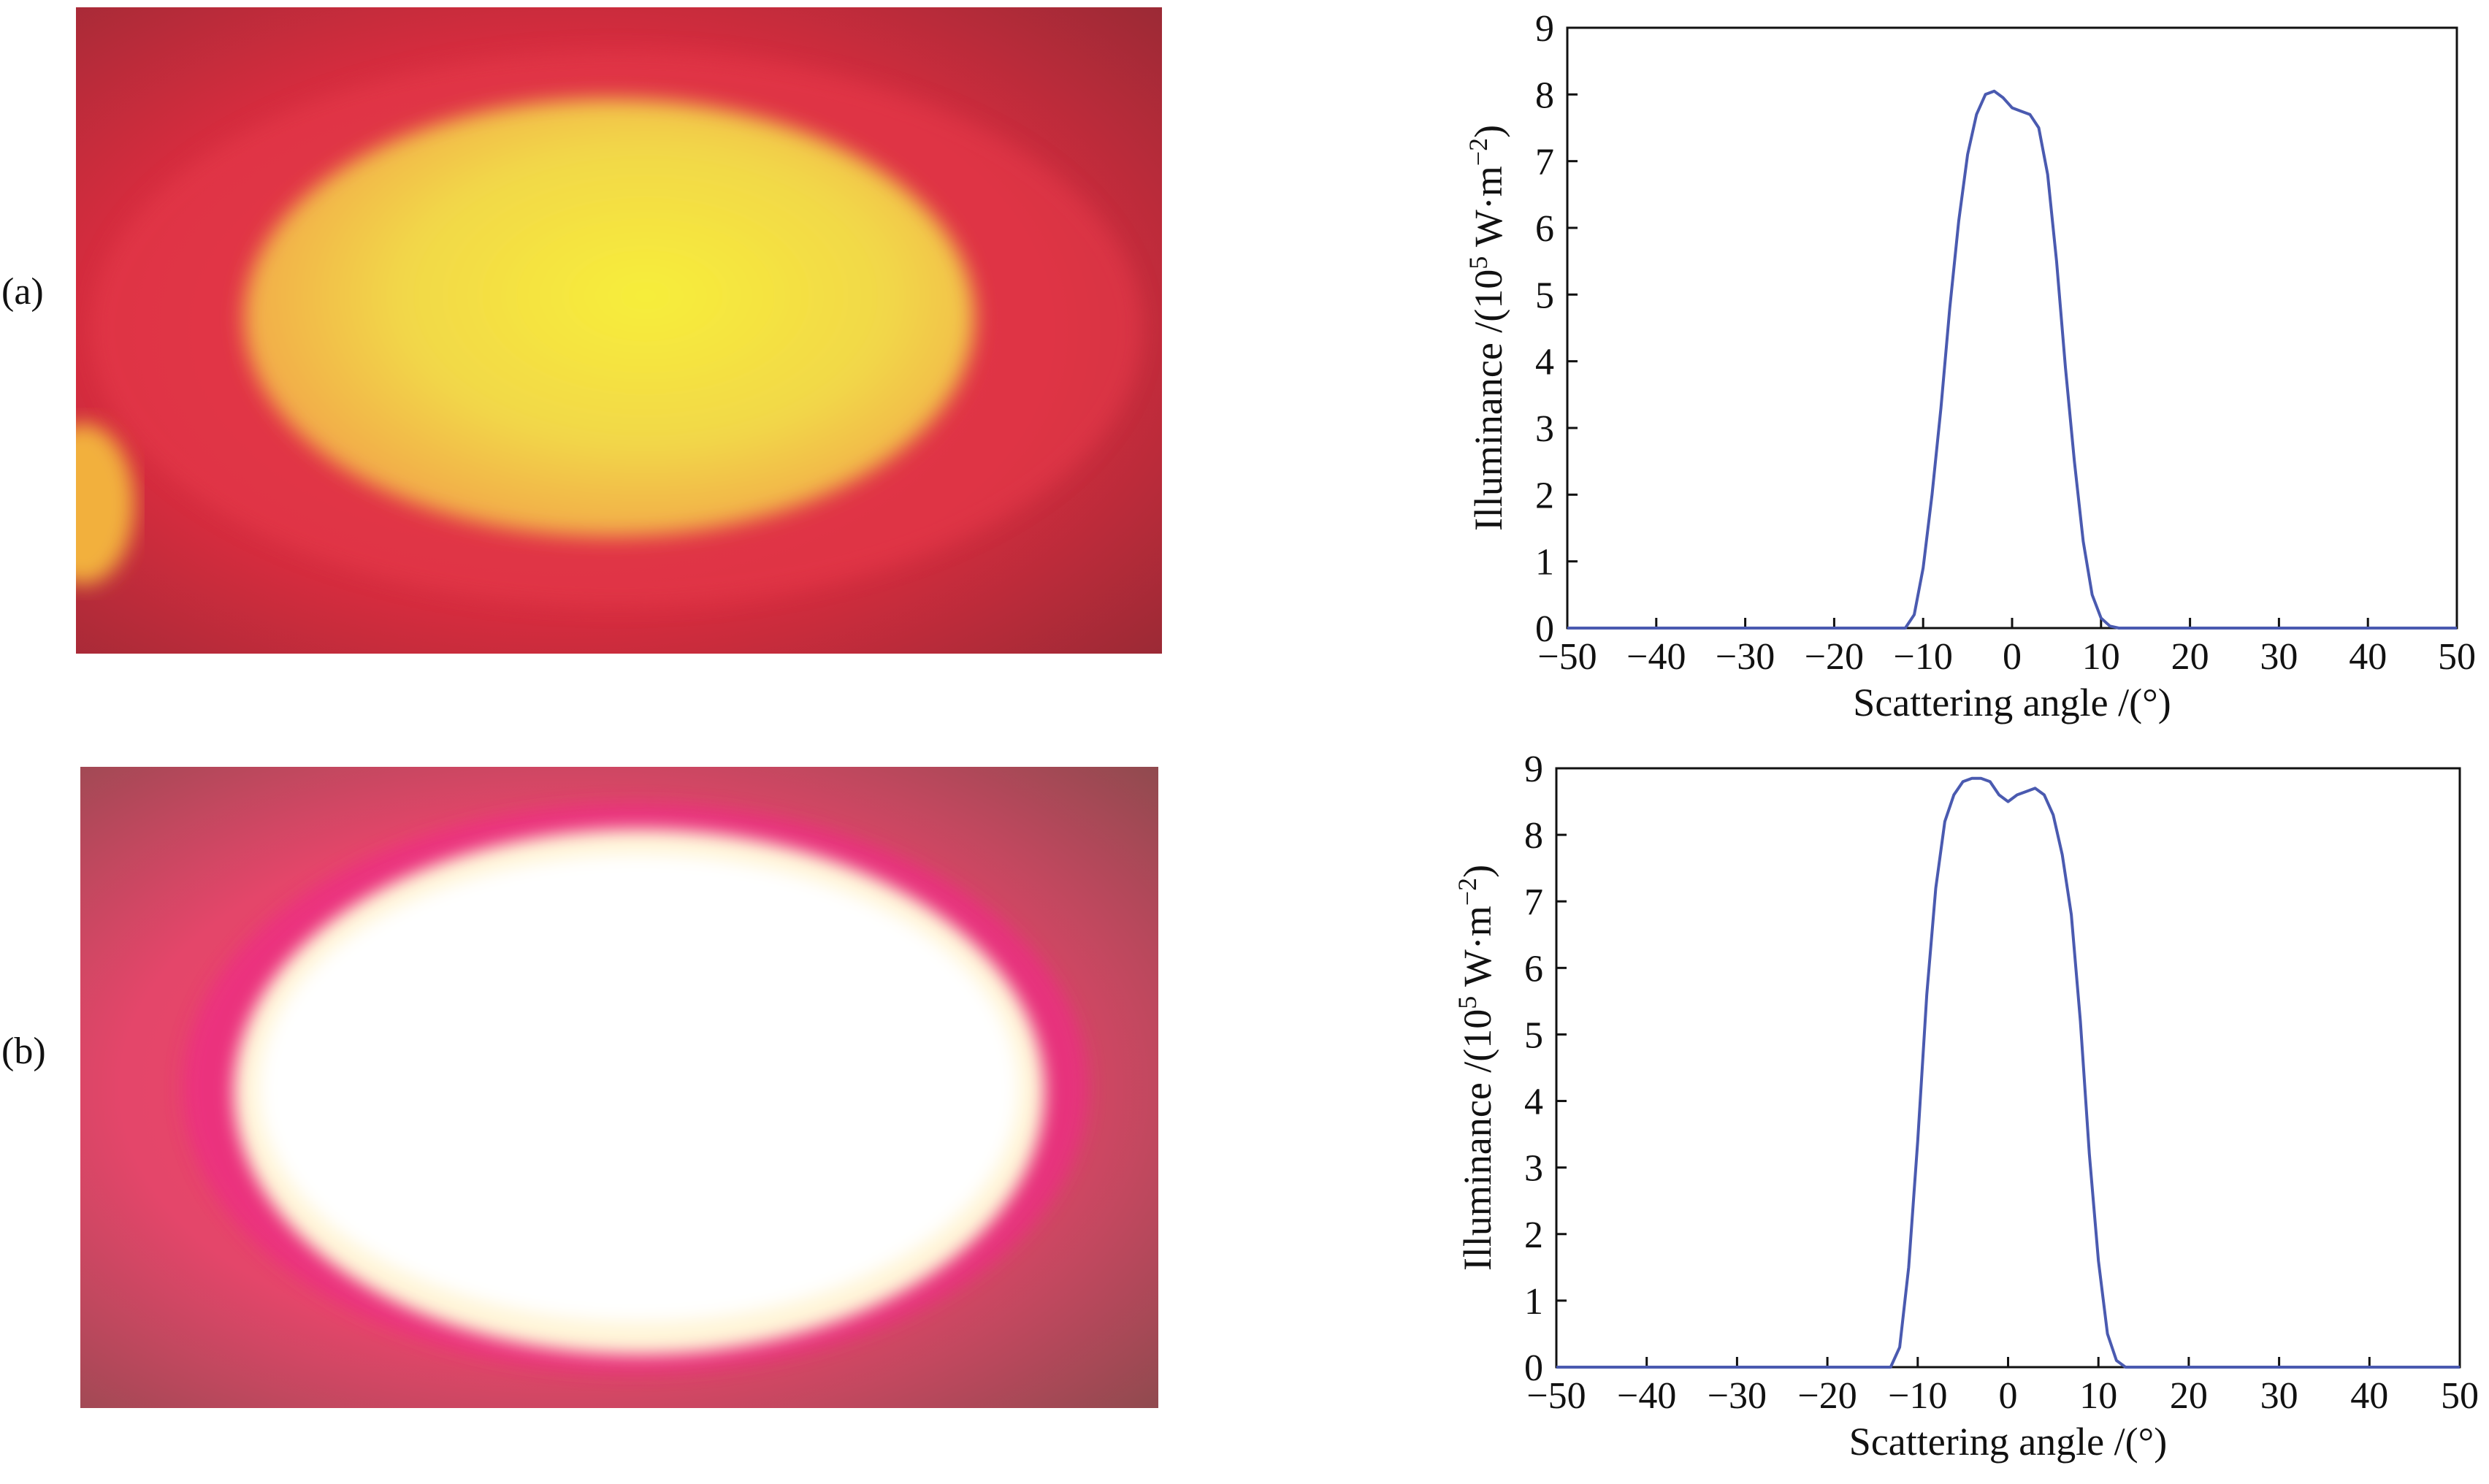 The width and height of the screenshot is (2489, 1484). Describe the element at coordinates (639, 1088) in the screenshot. I see `photo-b-spot` at that location.